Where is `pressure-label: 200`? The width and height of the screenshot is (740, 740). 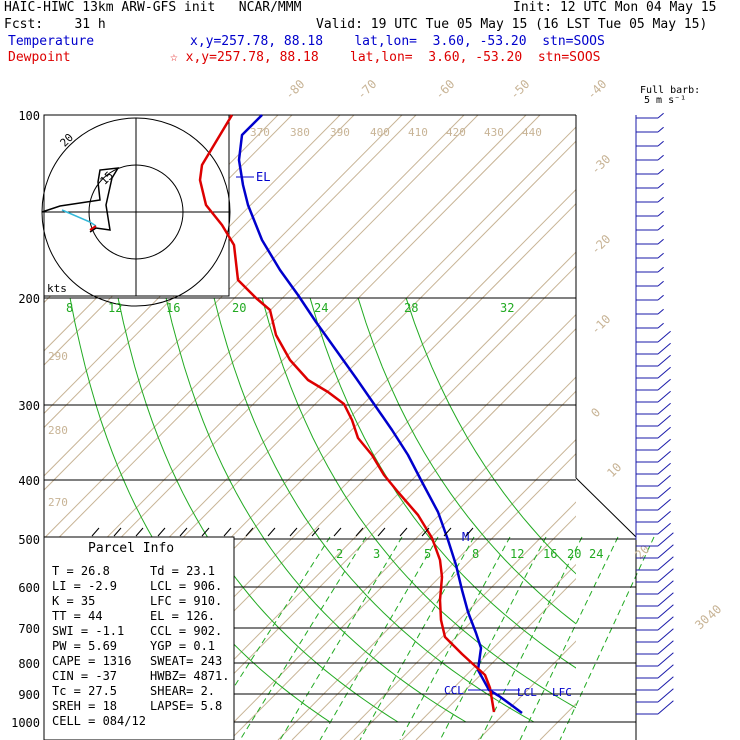 pressure-label: 200 is located at coordinates (29, 299).